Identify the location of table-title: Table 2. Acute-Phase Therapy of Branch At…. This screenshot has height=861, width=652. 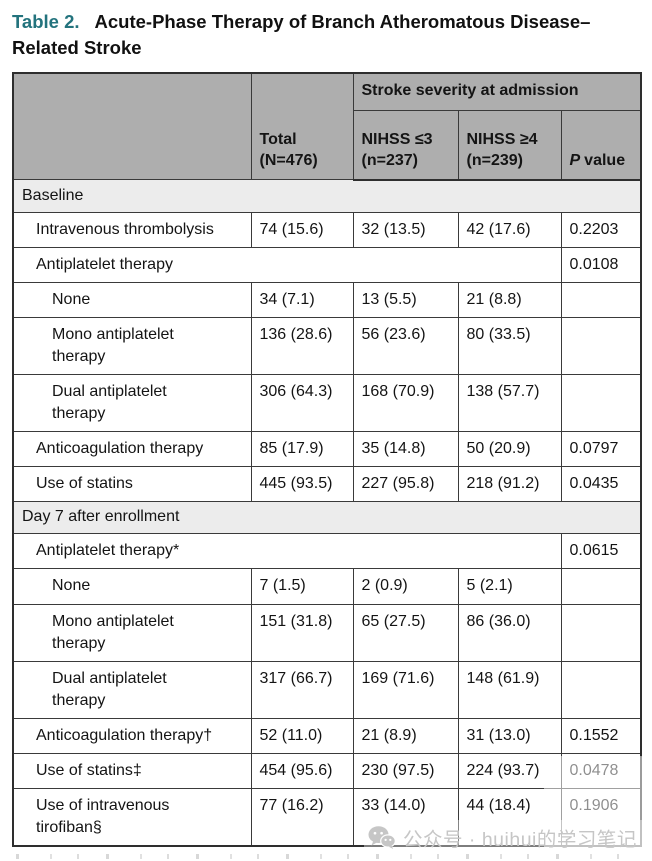
(314, 35).